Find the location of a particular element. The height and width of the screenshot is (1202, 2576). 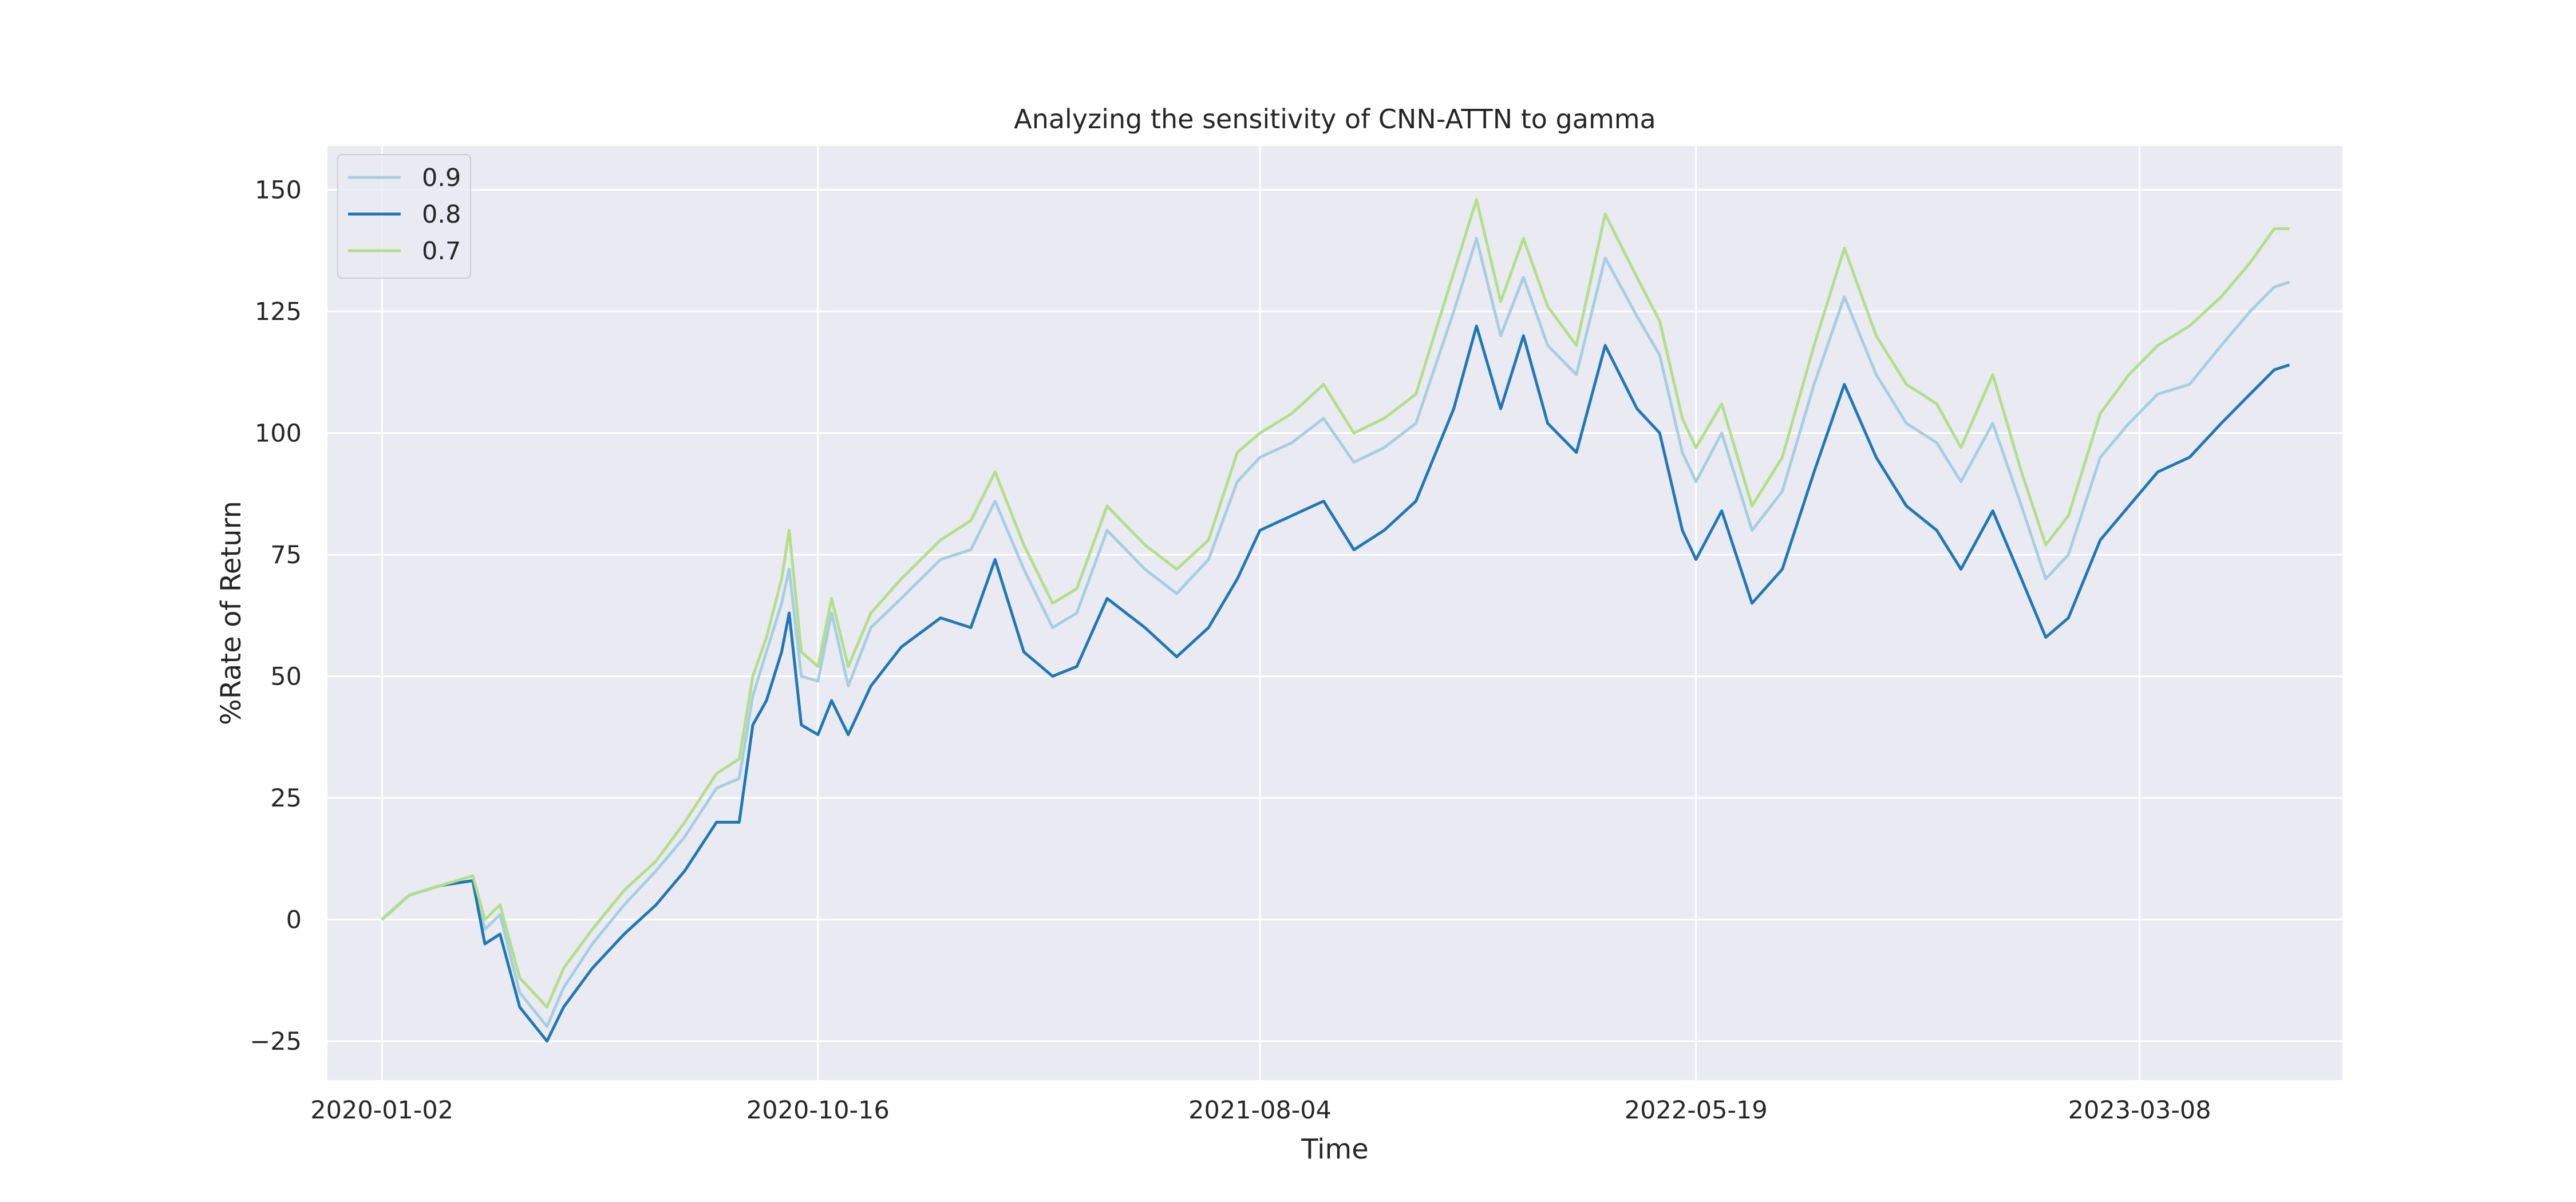

x-tick-label: 2021-08-04 is located at coordinates (1260, 1111).